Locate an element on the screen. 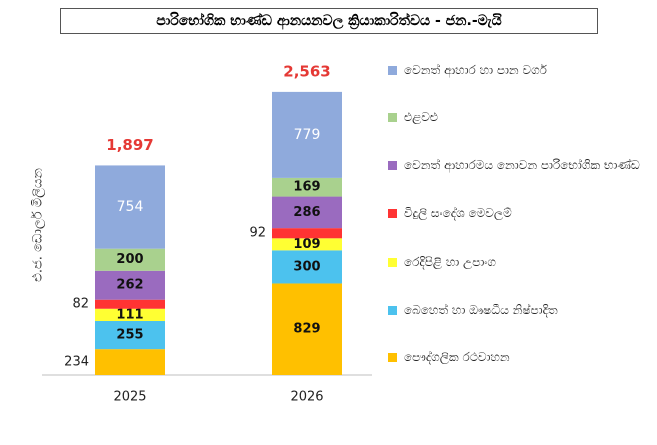 The height and width of the screenshot is (445, 657). data-label: 300 is located at coordinates (306, 266).